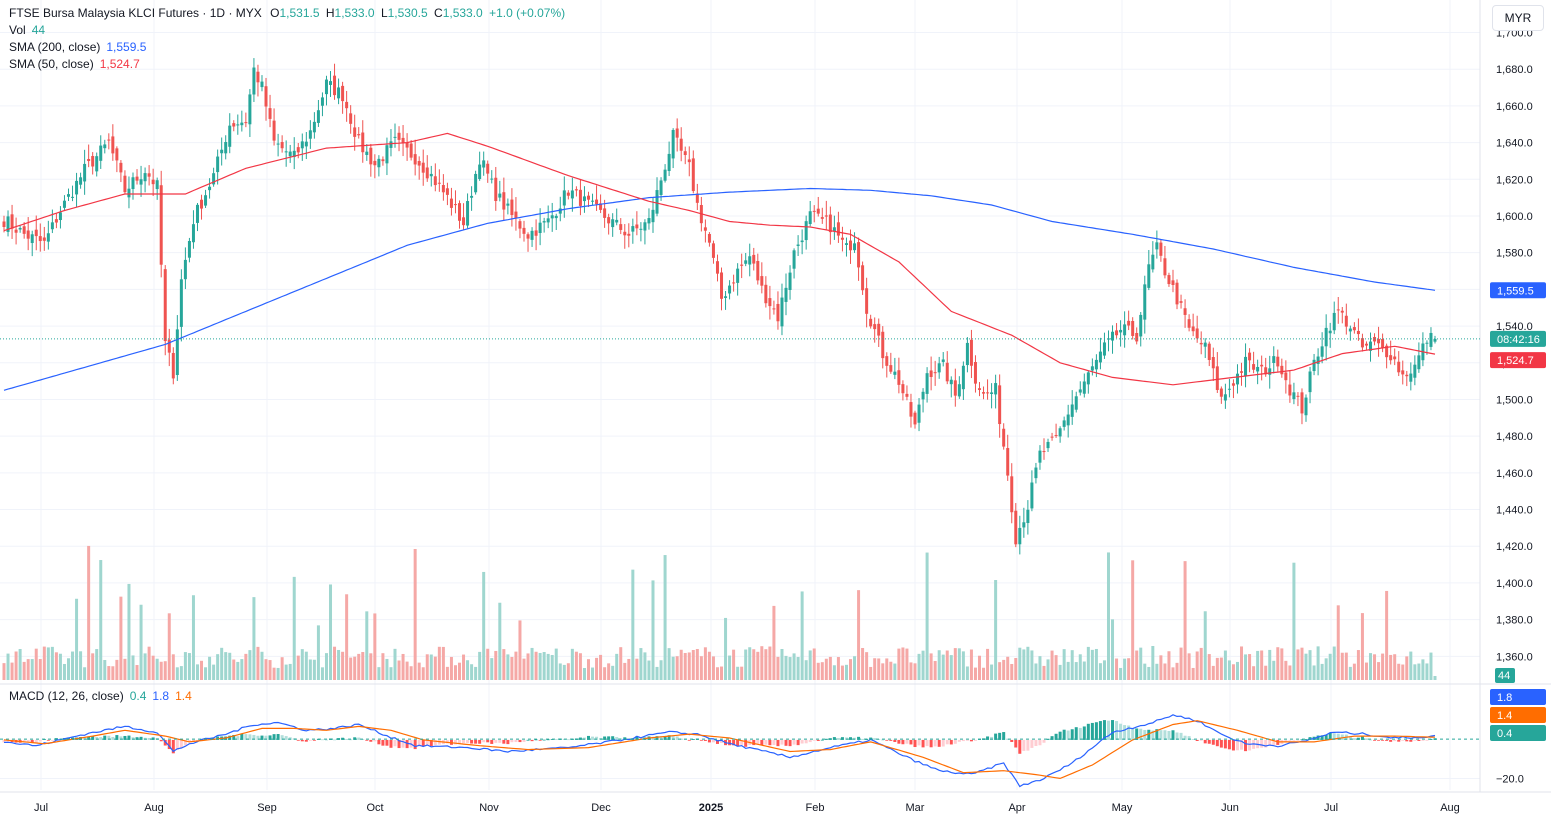 The image size is (1551, 822). I want to click on volume-legend: Vol 44, so click(27, 30).